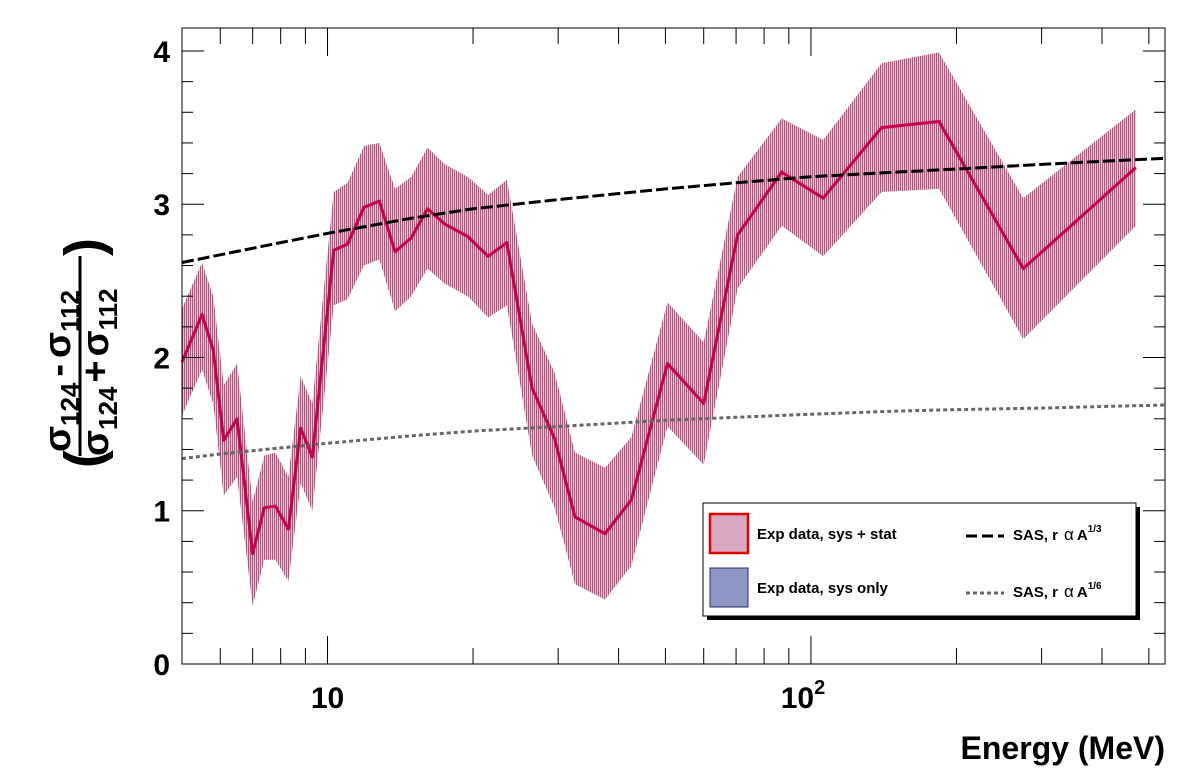  Describe the element at coordinates (84, 459) in the screenshot. I see `y-label-open-paren: (` at that location.